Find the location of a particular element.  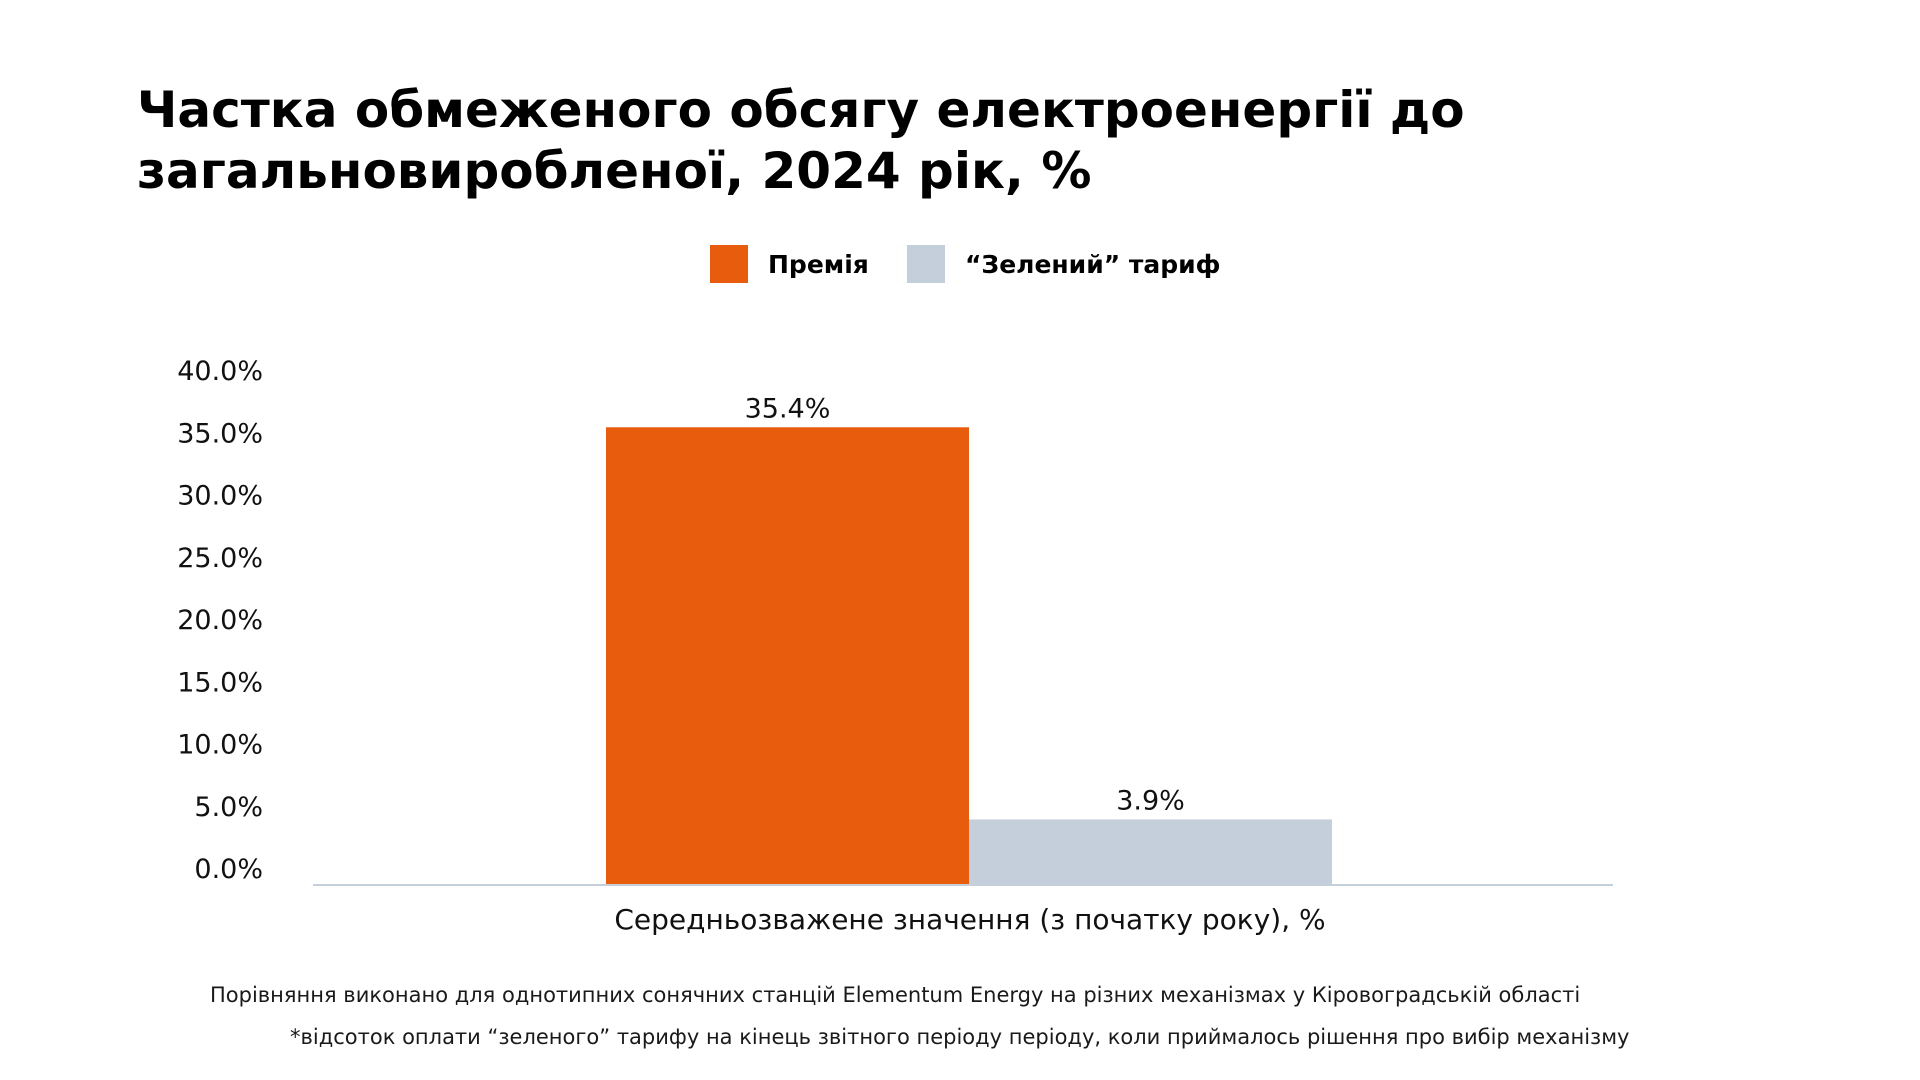

chart-legend: Премія “Зелений” тариф is located at coordinates (960, 264).